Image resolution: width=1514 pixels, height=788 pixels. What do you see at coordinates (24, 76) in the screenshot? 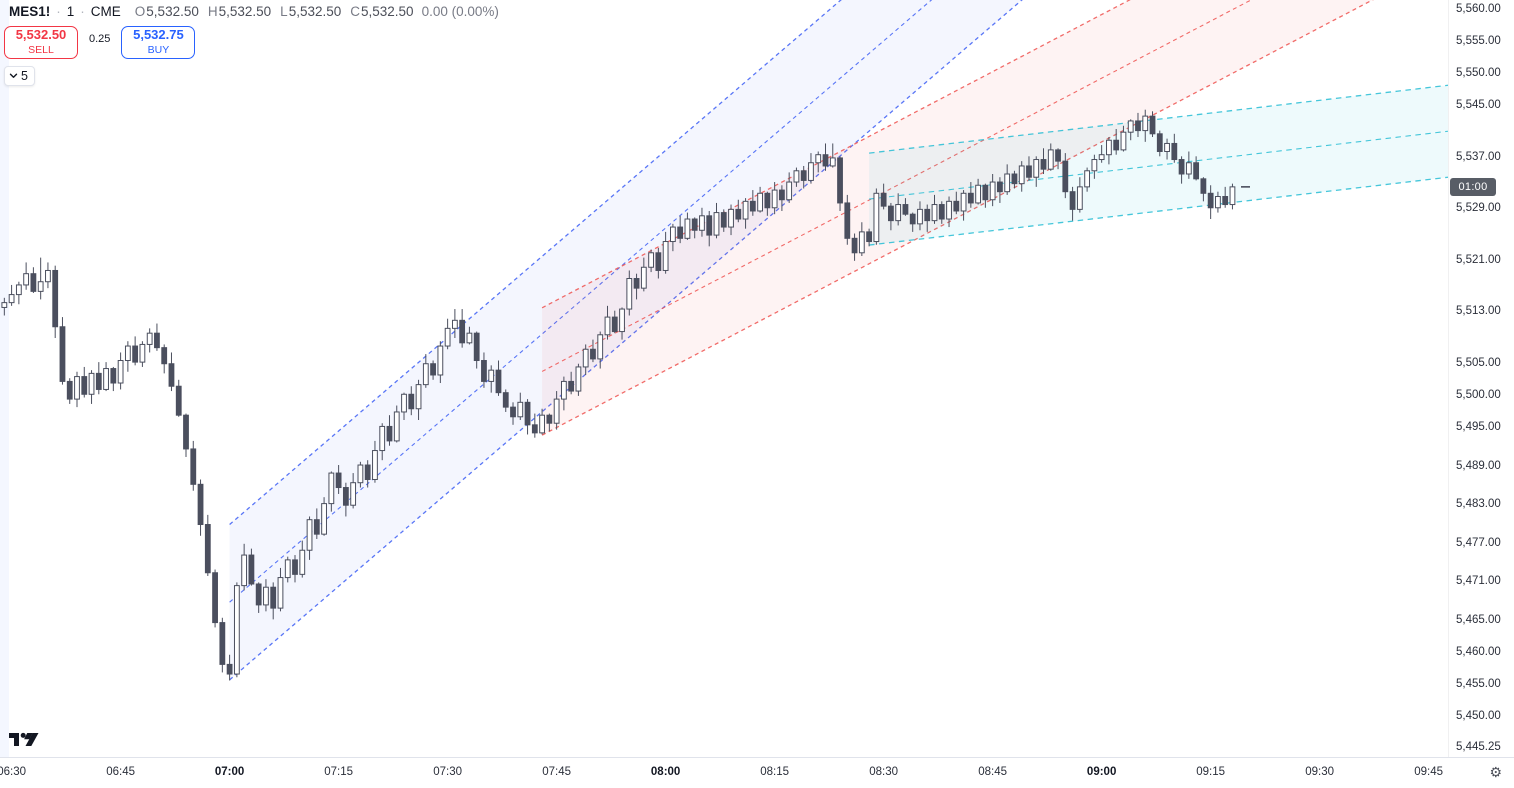
I see `quantity-value: 5` at bounding box center [24, 76].